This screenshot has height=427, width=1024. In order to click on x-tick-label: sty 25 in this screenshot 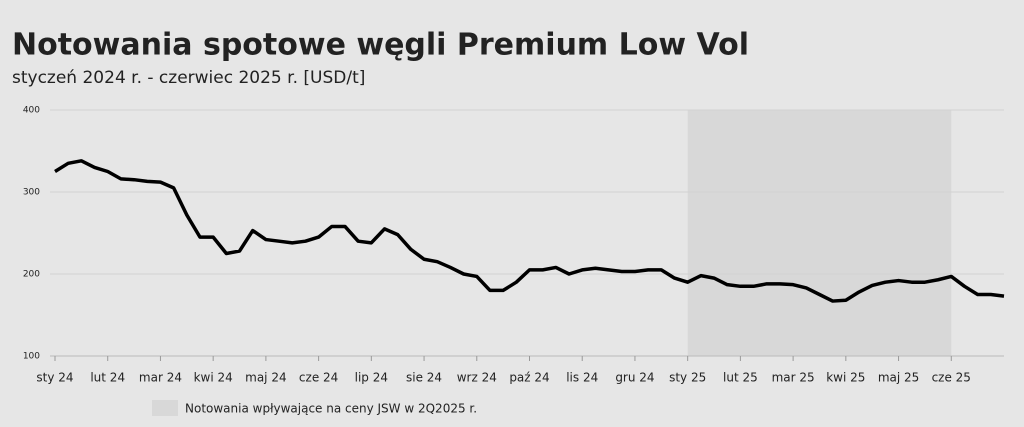, I will do `click(687, 378)`.